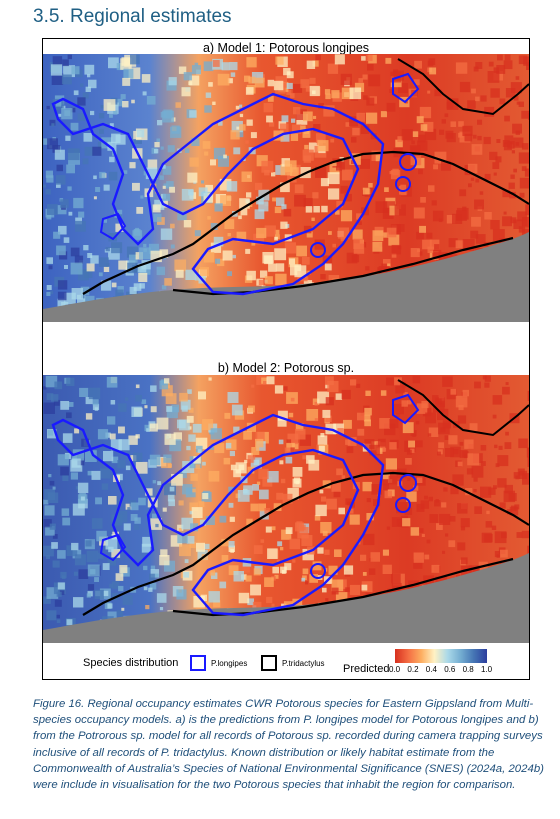 The height and width of the screenshot is (819, 560). Describe the element at coordinates (395, 669) in the screenshot. I see `legend-tick-label: 0.0` at that location.